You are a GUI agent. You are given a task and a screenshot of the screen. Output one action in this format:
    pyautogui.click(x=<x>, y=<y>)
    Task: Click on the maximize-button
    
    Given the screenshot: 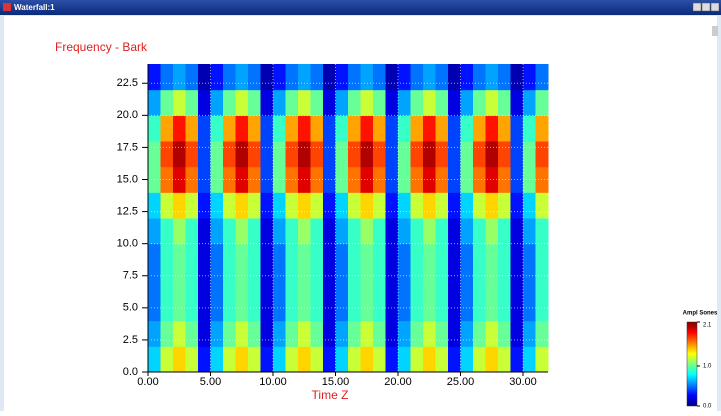 What is the action you would take?
    pyautogui.click(x=706, y=7)
    